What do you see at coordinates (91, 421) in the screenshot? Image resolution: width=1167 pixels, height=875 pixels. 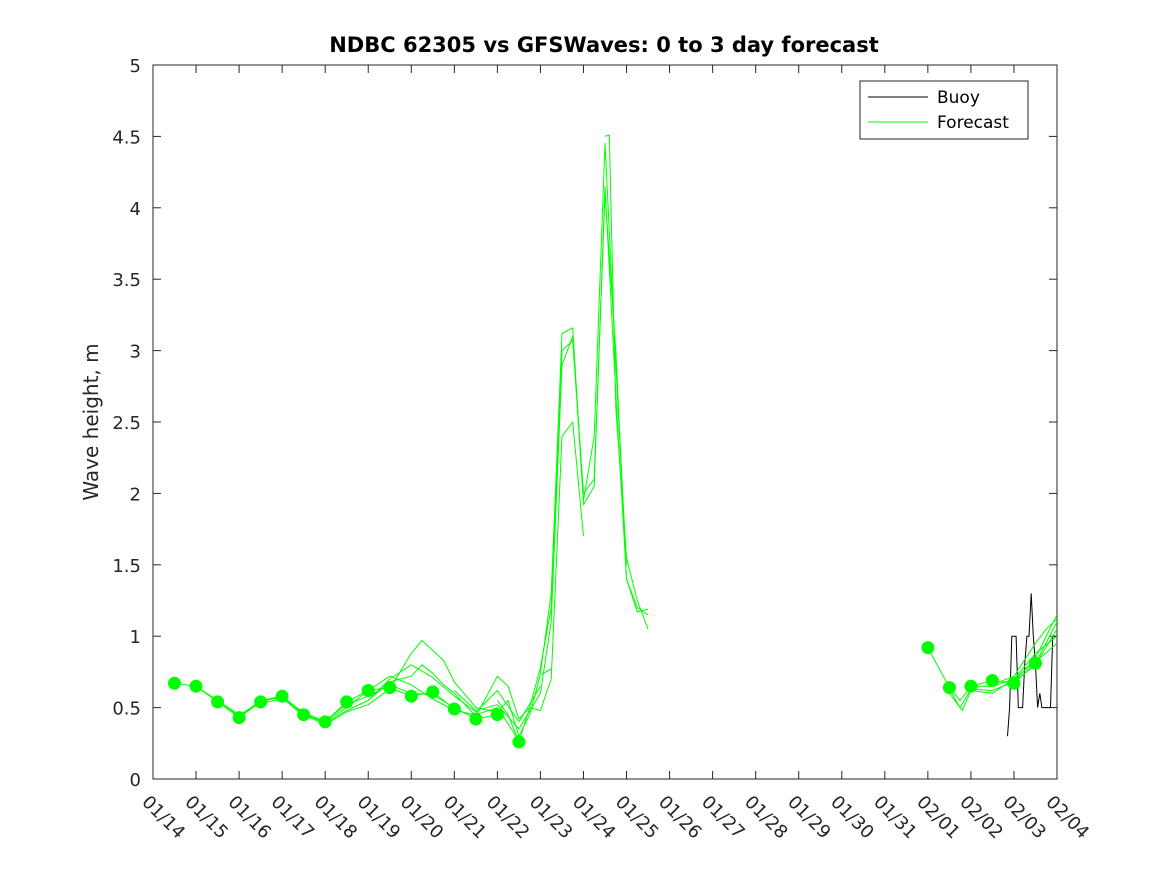 I see `y-axis-label: Wave height, m` at bounding box center [91, 421].